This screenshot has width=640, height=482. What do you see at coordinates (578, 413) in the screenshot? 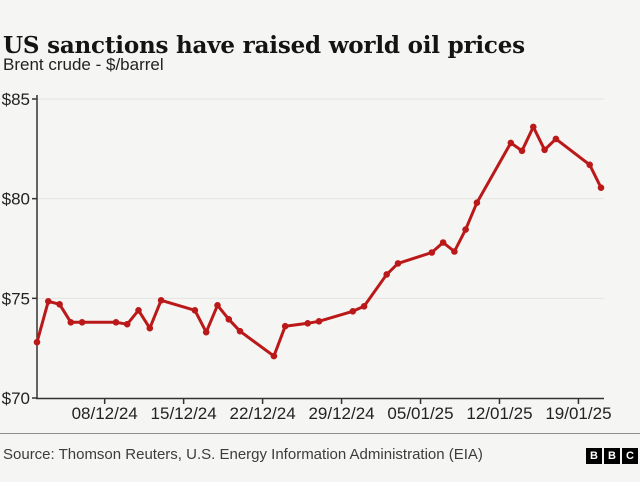
I see `x-tick-label: 19/01/25` at bounding box center [578, 413].